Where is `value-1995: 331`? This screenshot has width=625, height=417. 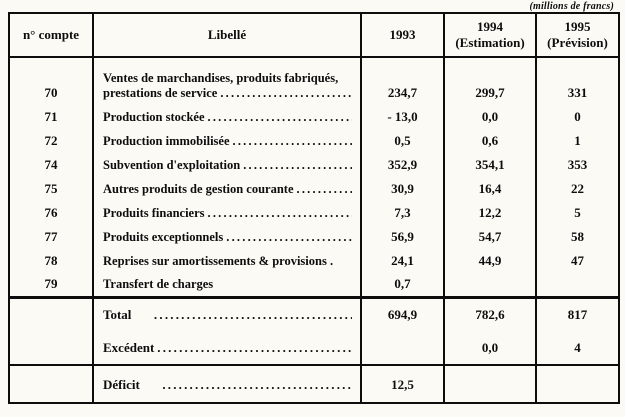
value-1995: 331 is located at coordinates (577, 81).